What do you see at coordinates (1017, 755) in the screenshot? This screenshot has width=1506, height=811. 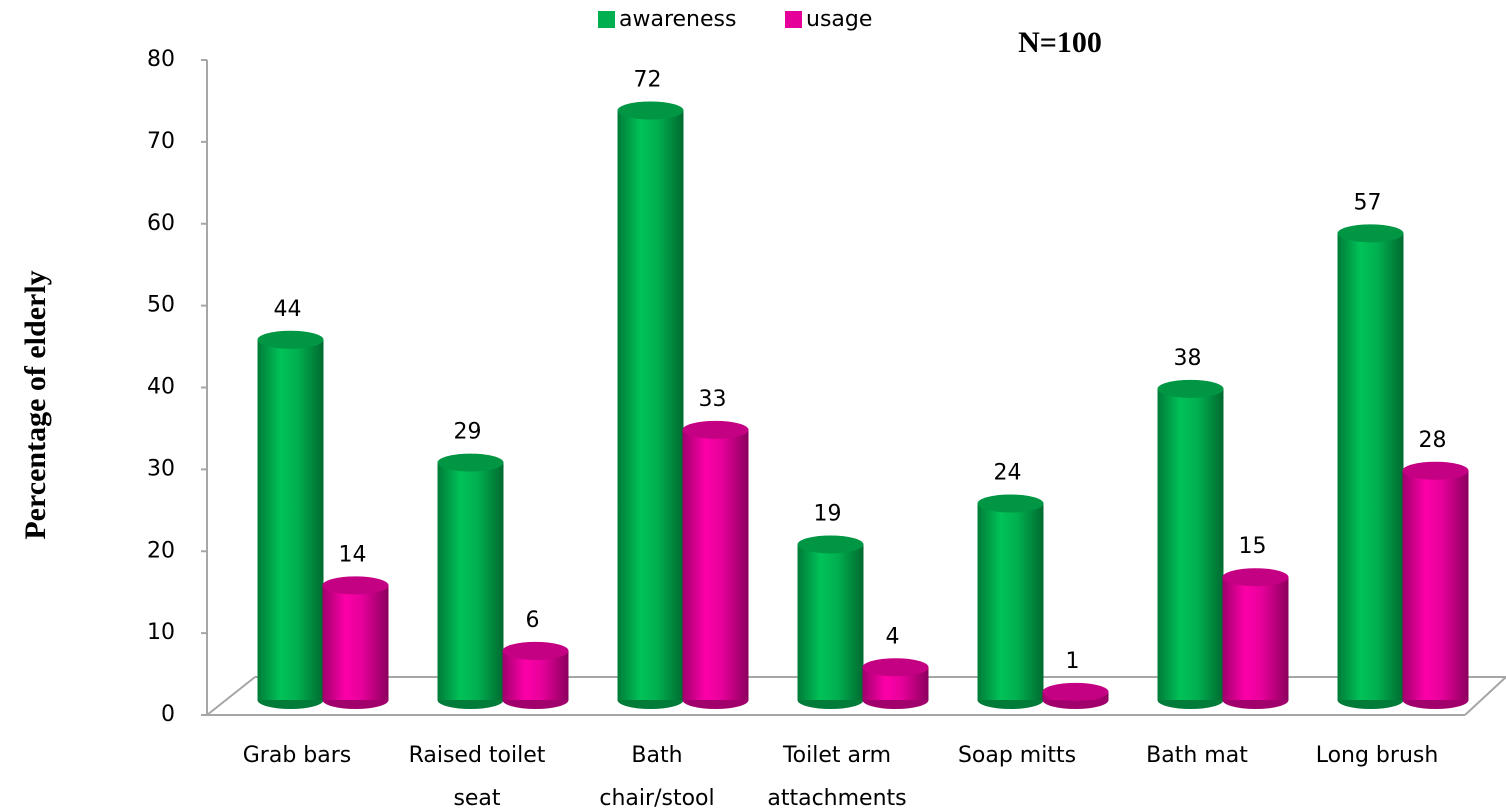 I see `x-tick-label: Soap mitts` at bounding box center [1017, 755].